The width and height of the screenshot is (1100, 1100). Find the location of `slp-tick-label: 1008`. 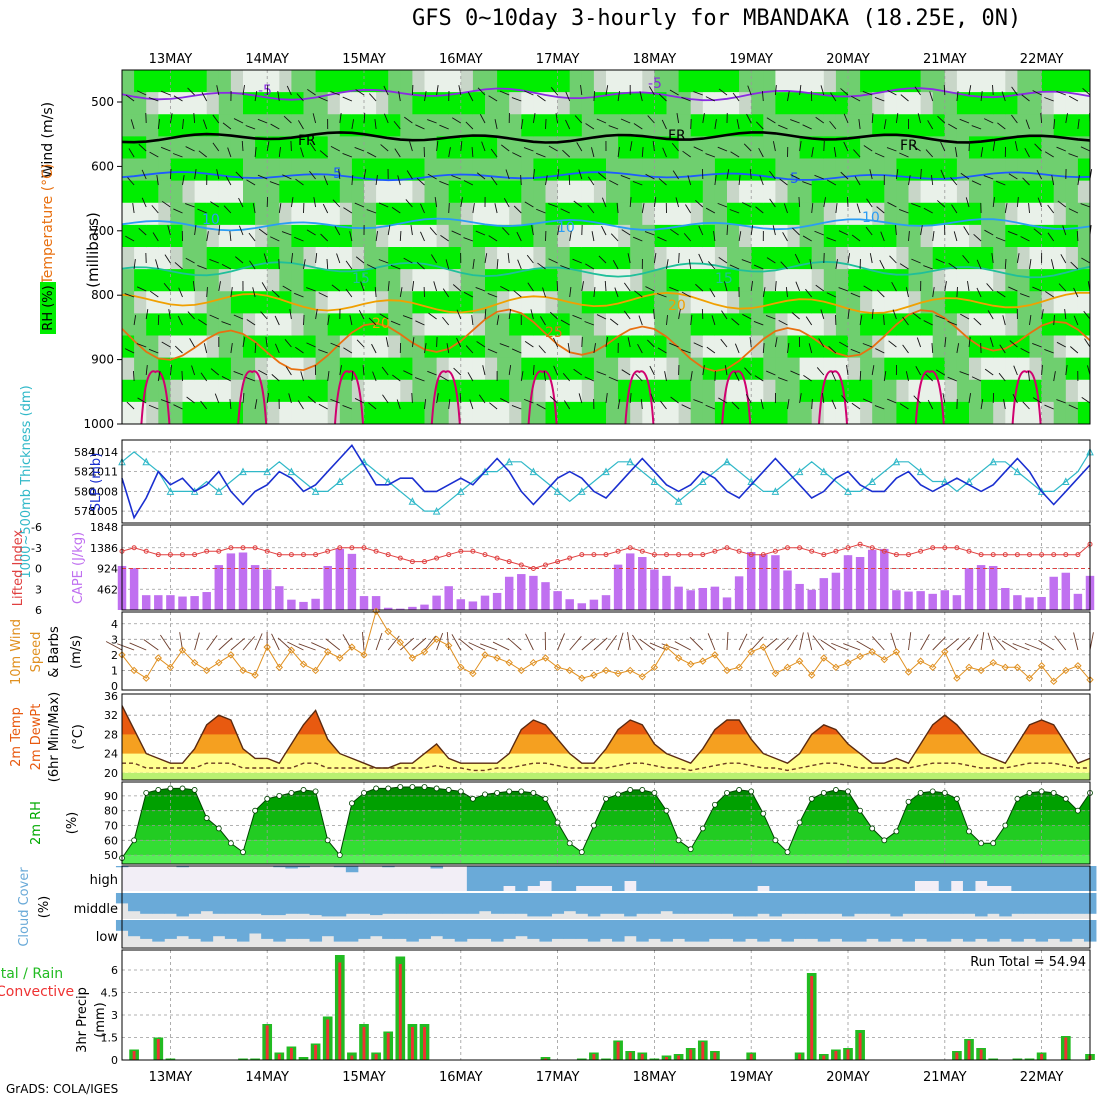

slp-tick-label: 1008 is located at coordinates (104, 491).